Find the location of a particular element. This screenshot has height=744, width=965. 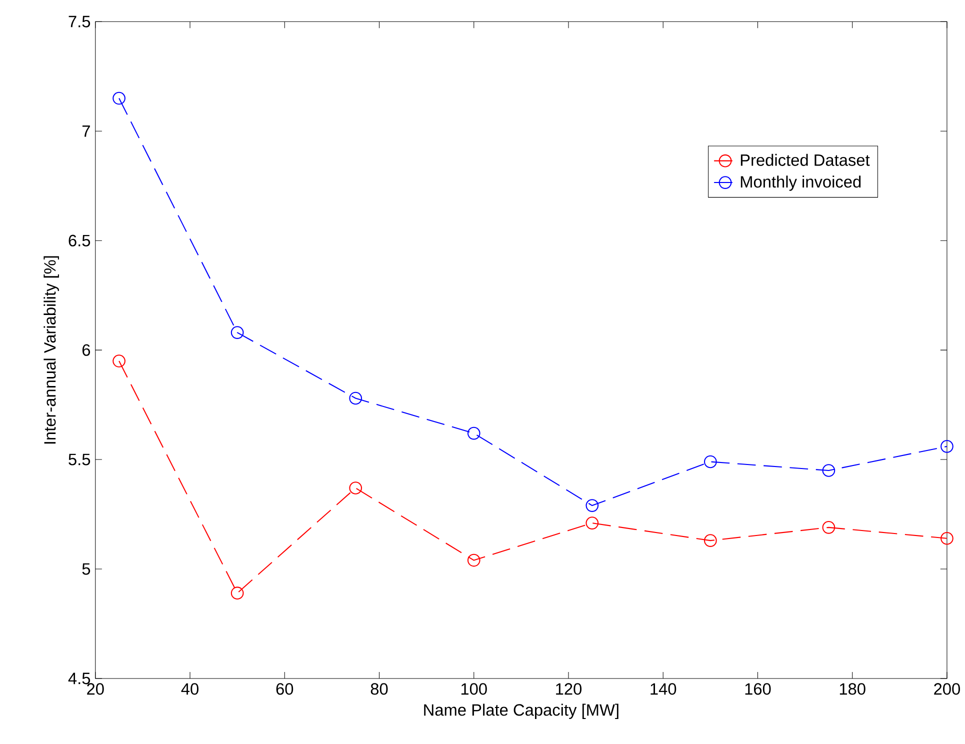

x-tick-label: 40 is located at coordinates (189, 688).